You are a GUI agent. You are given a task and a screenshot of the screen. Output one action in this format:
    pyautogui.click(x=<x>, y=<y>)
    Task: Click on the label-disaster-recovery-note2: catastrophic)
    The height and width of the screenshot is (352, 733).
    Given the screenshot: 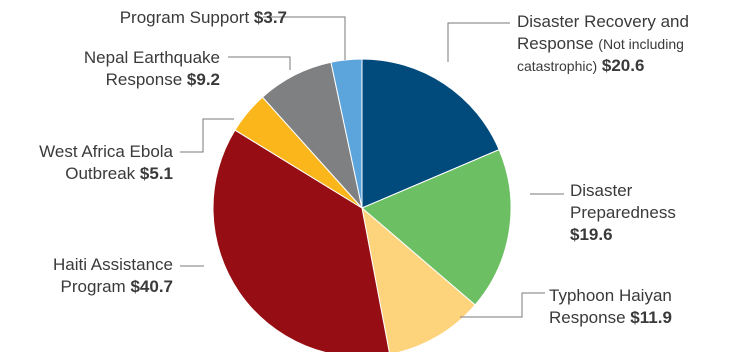 What is the action you would take?
    pyautogui.click(x=557, y=66)
    